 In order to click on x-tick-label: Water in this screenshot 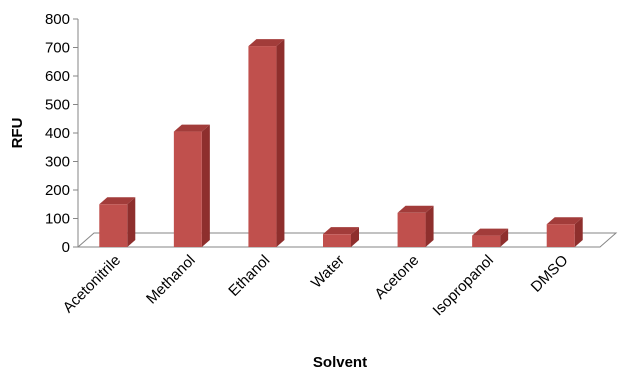, I will do `click(328, 272)`.